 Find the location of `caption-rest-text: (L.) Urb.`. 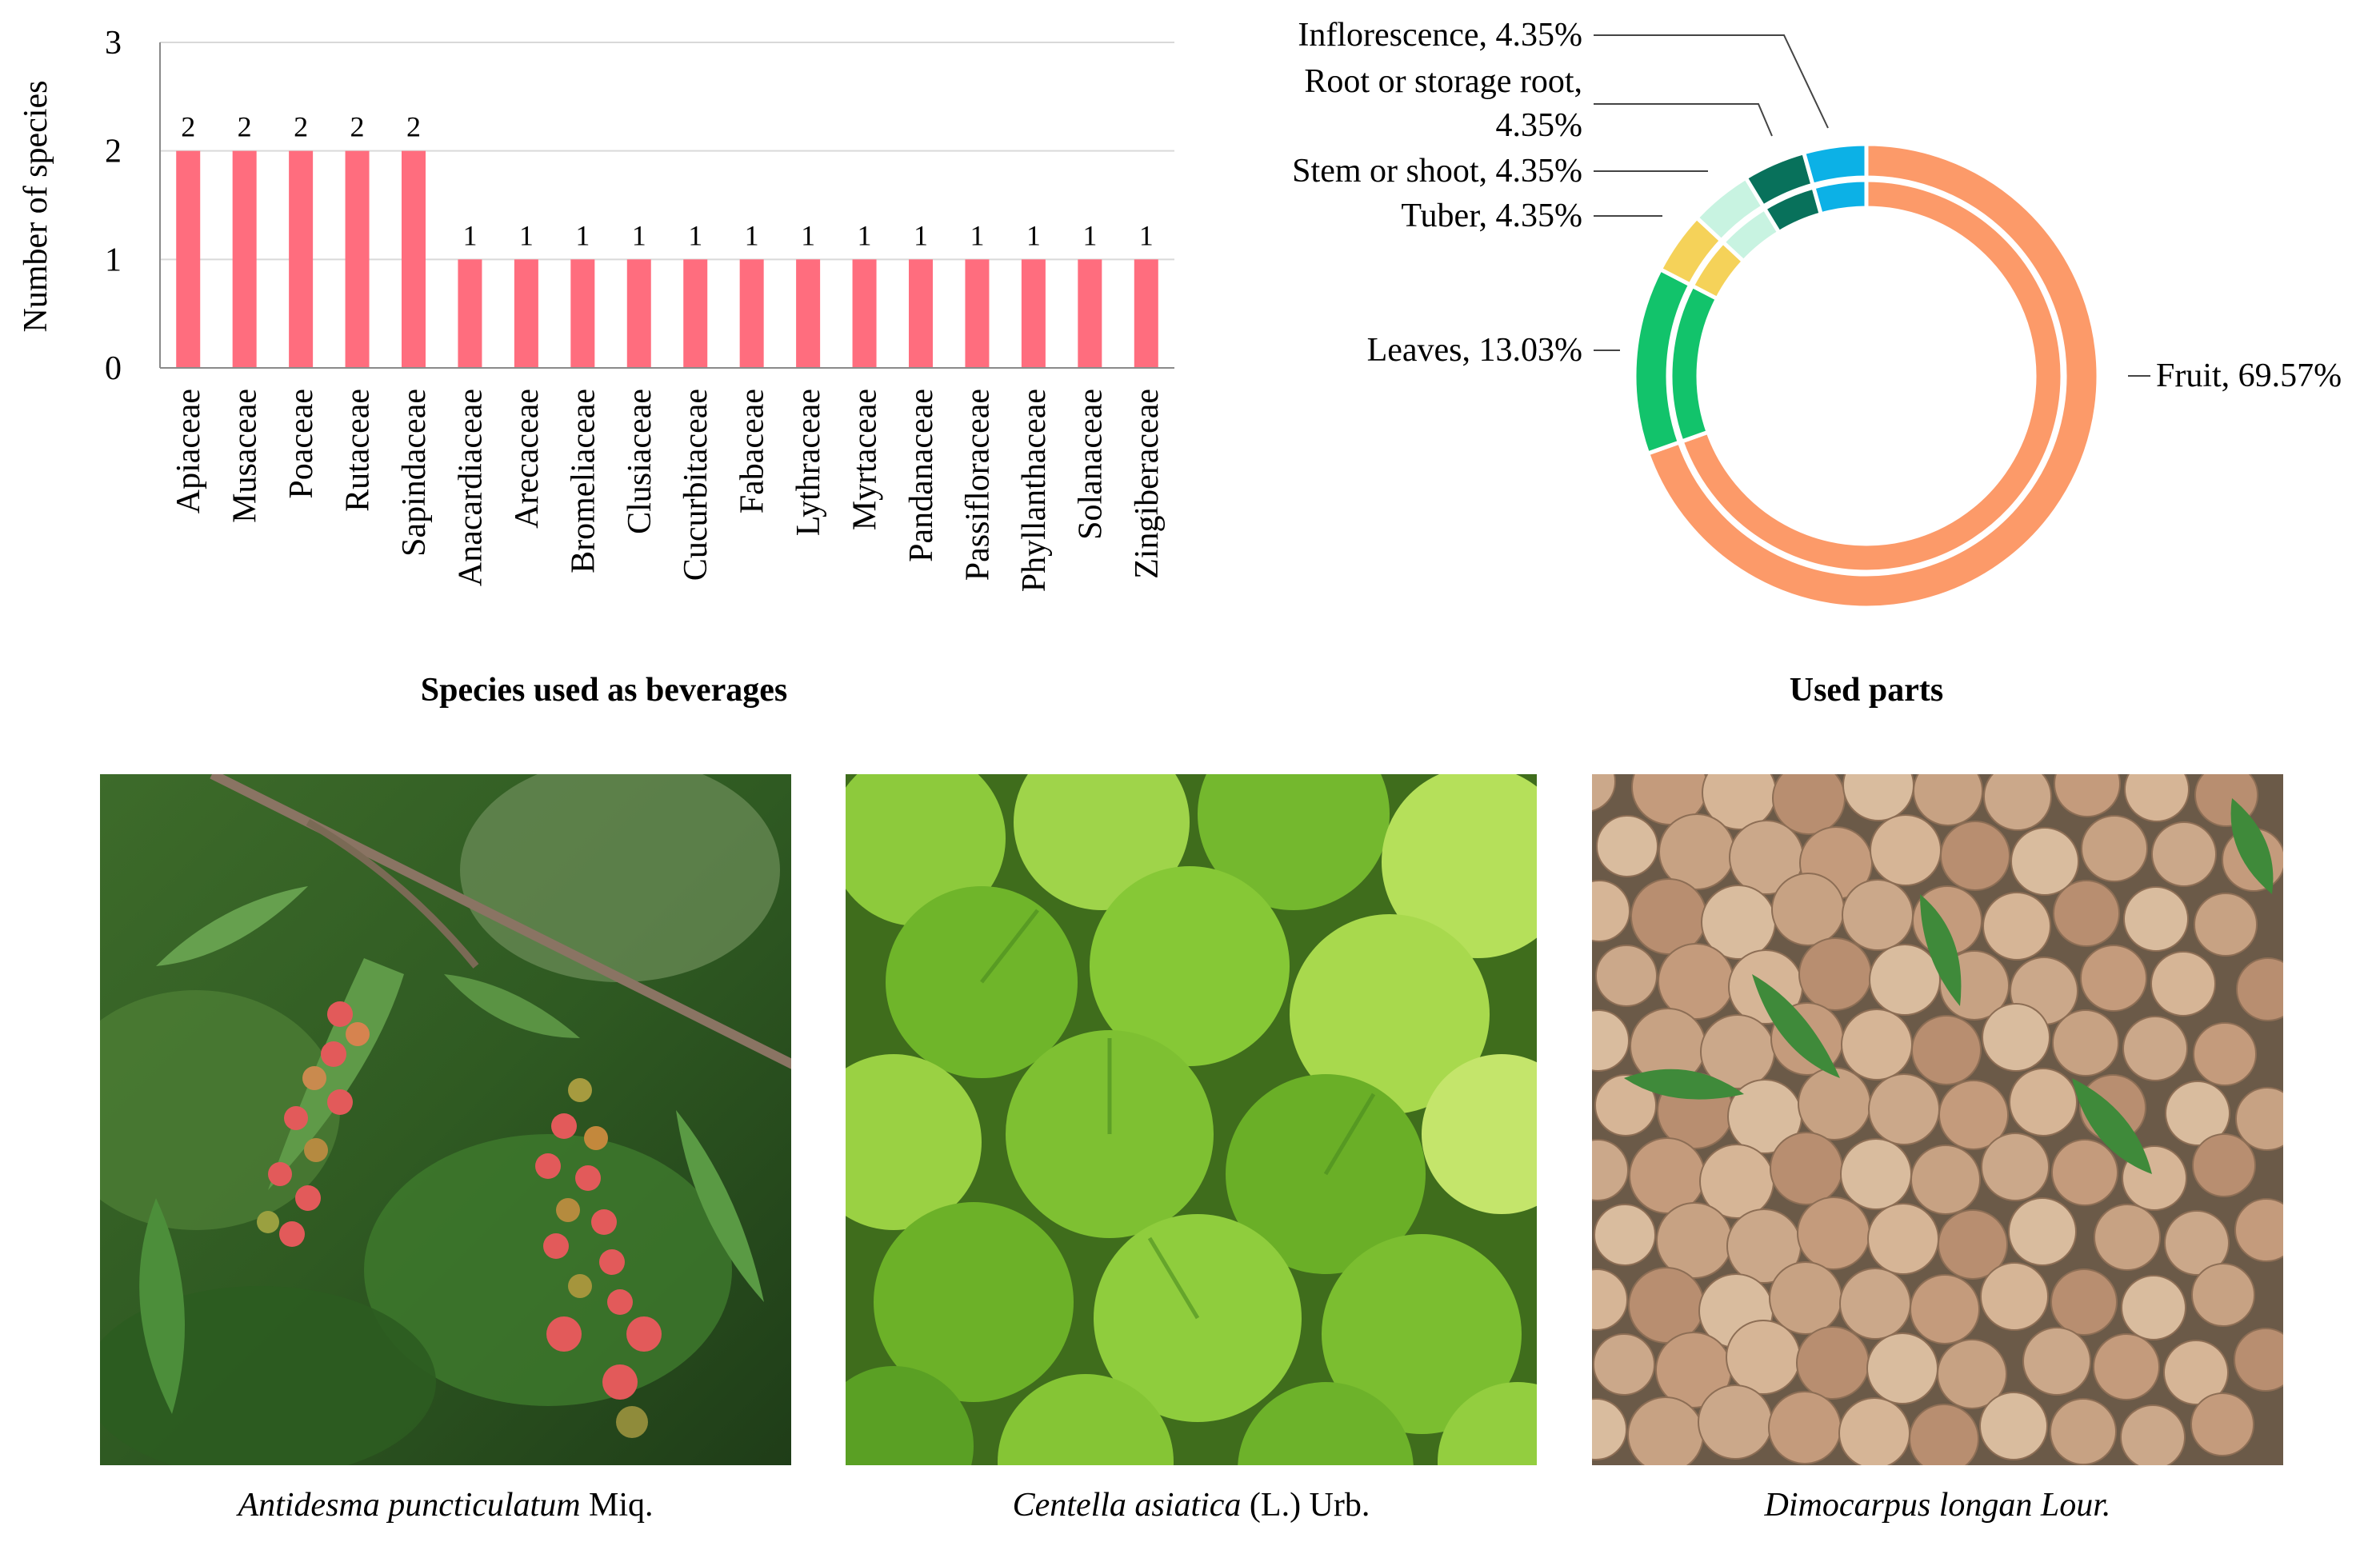

caption-rest-text: (L.) Urb. is located at coordinates (1305, 1505).